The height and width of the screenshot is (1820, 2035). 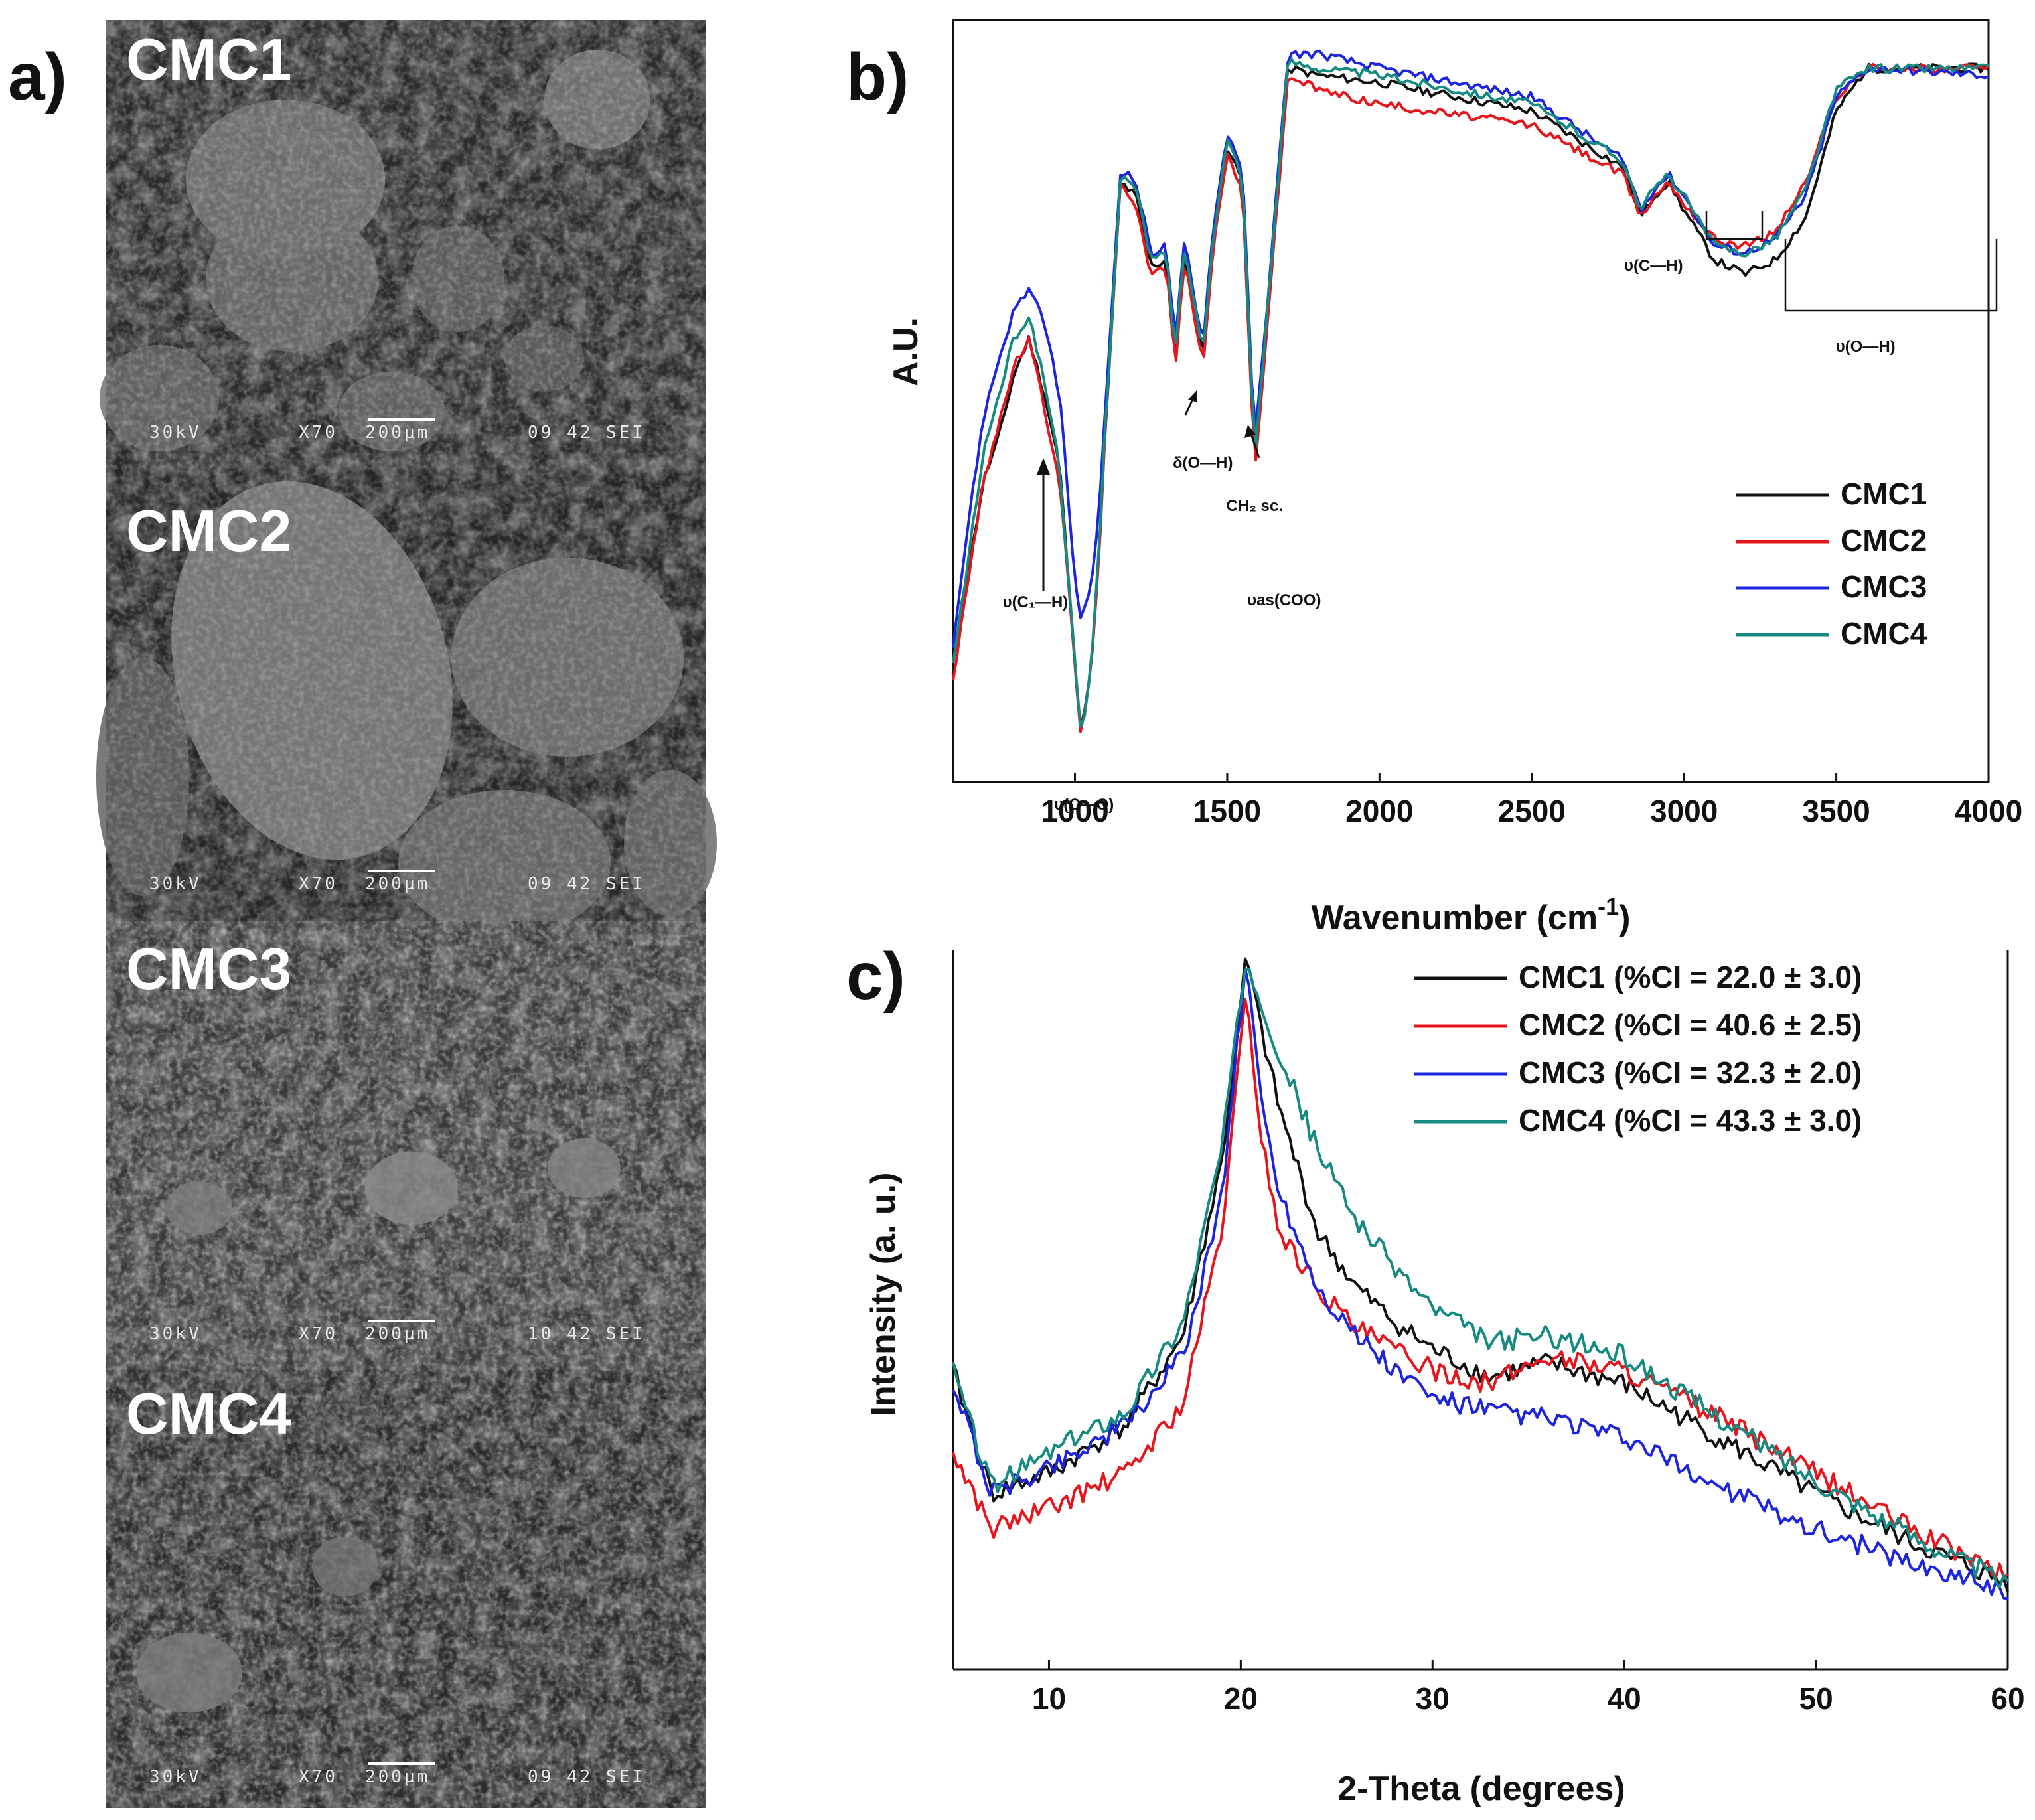 I want to click on sem-info-cmc1: 30kV X70 200µm 09 42 SEI, so click(x=397, y=430).